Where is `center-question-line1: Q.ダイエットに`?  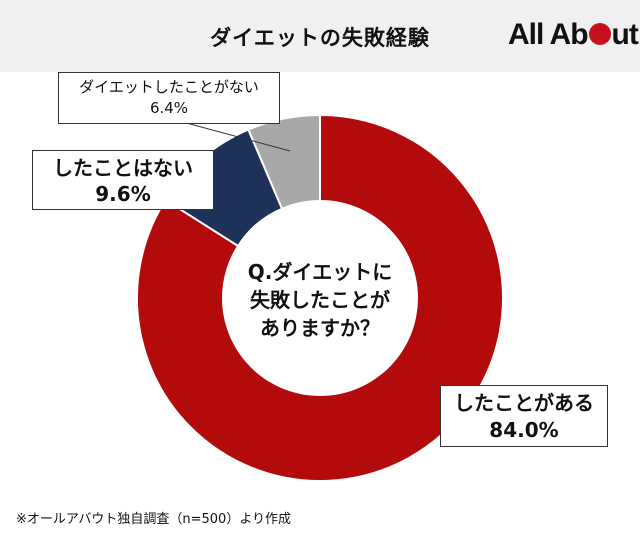
center-question-line1: Q.ダイエットに is located at coordinates (320, 272).